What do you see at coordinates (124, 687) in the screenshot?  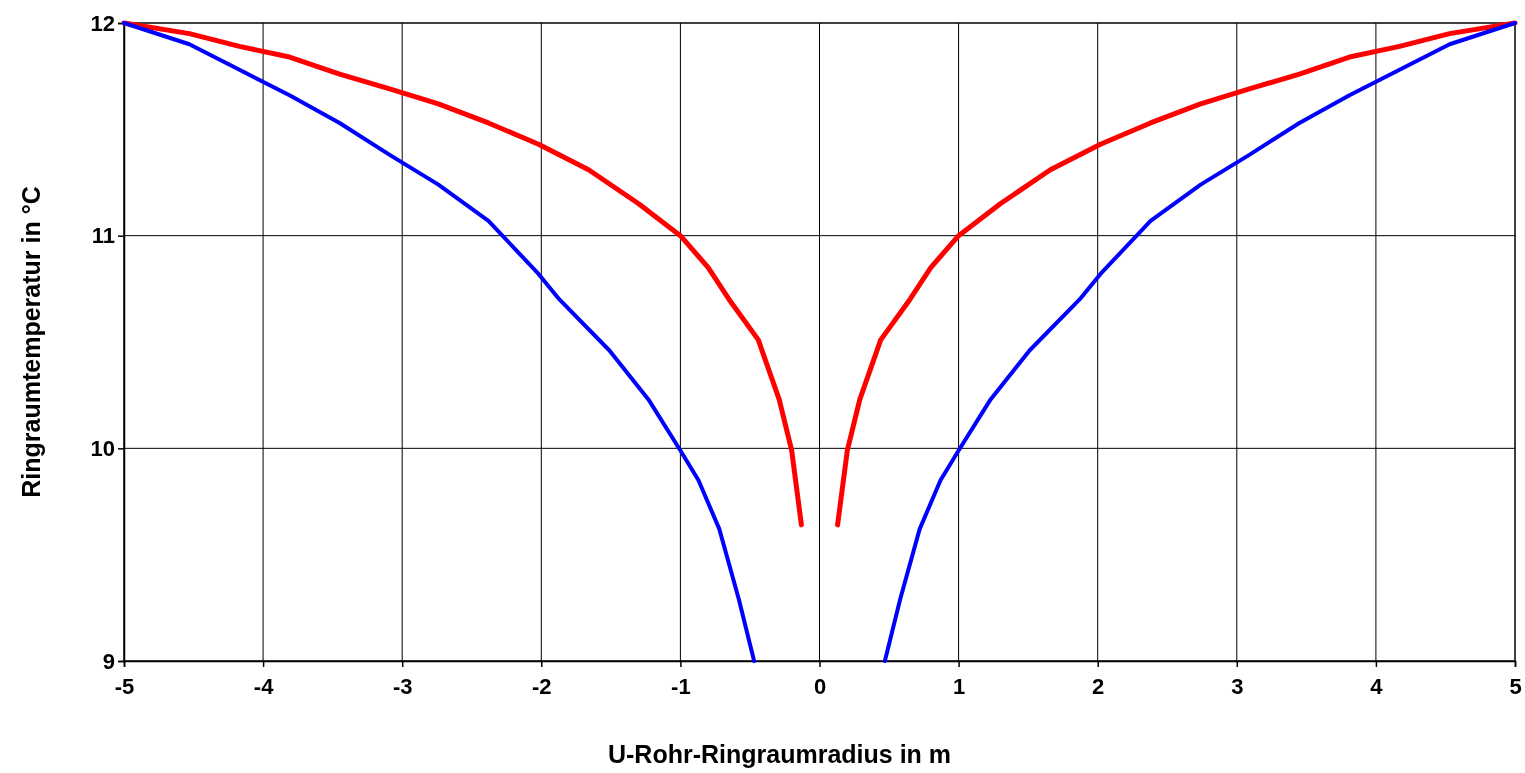 I see `x-tick-label: -5` at bounding box center [124, 687].